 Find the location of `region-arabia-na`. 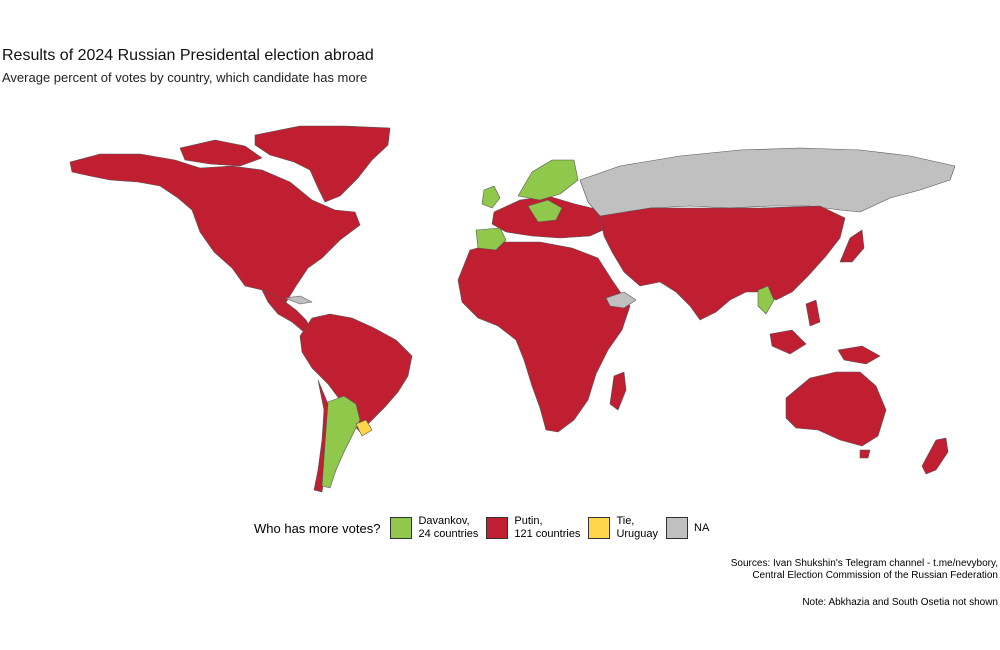

region-arabia-na is located at coordinates (621, 300).